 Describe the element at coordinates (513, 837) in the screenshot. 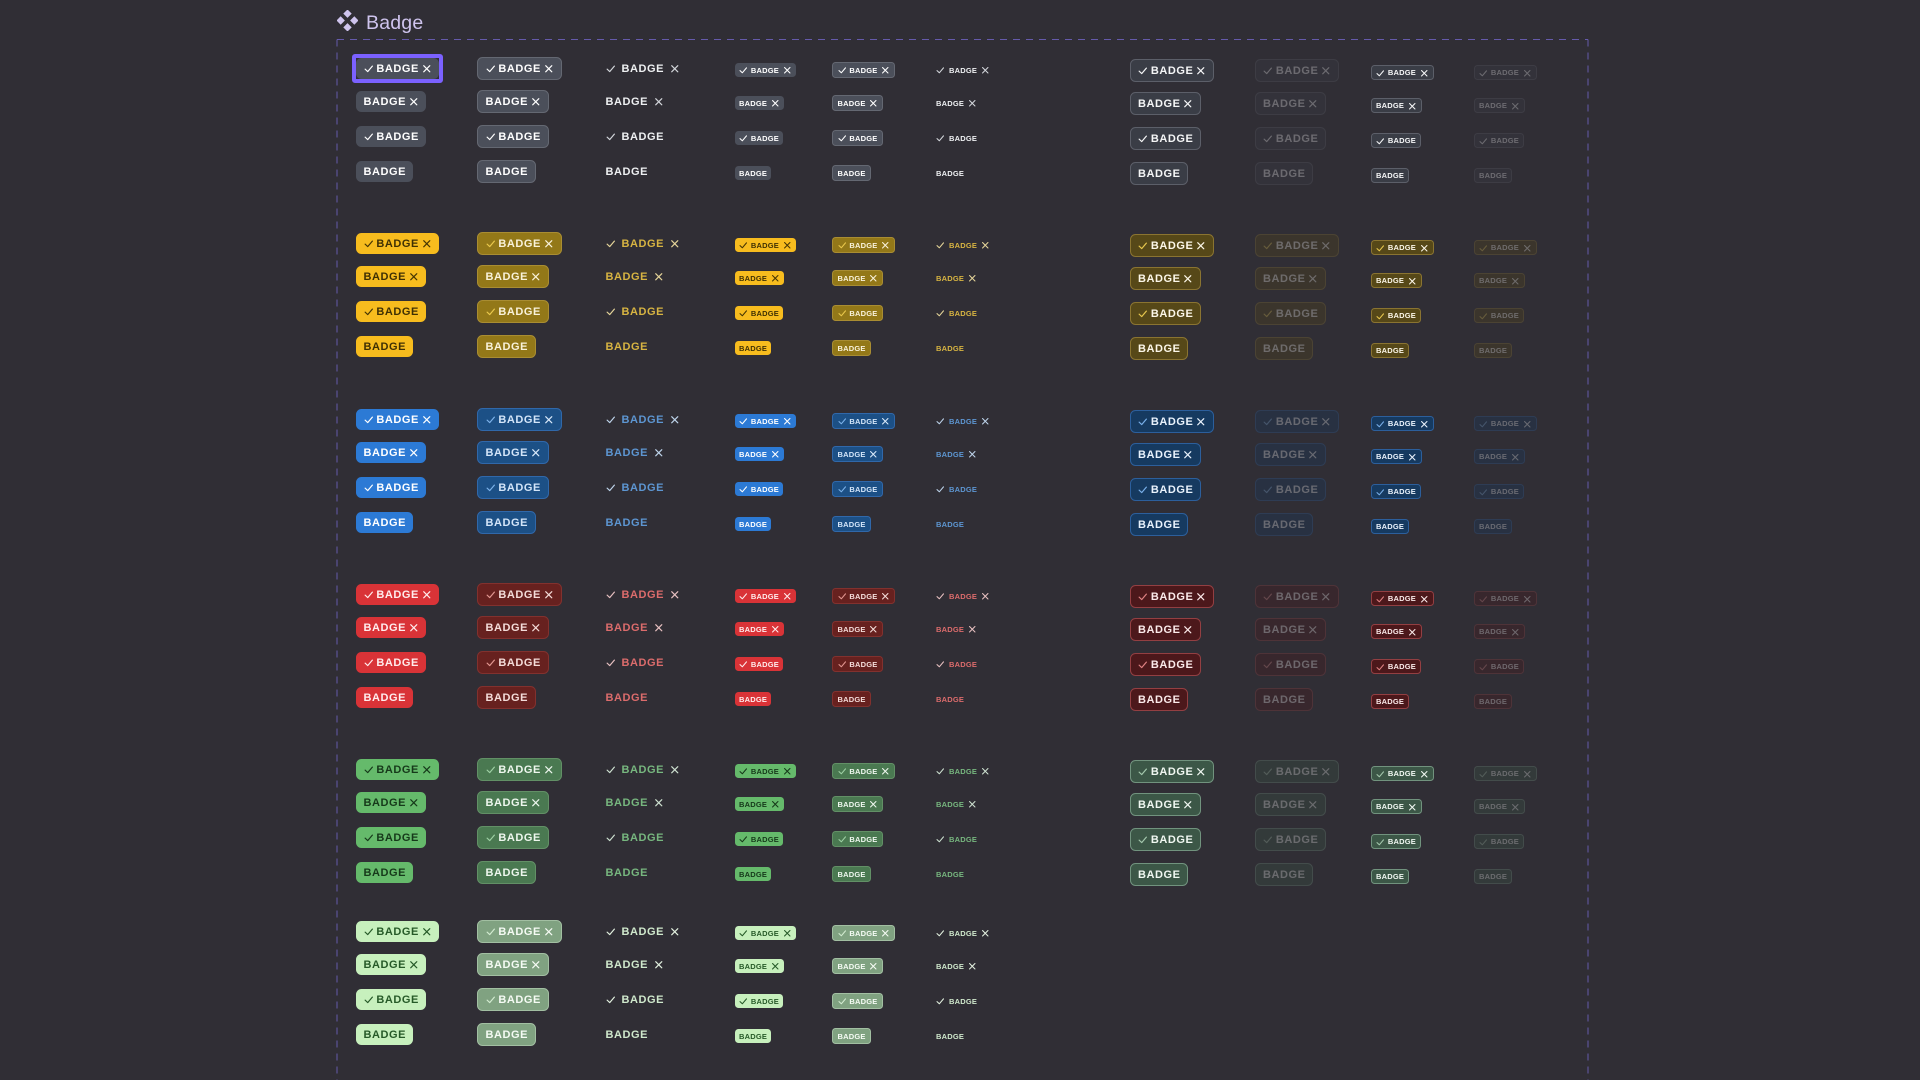

I see `badge-green-md-tonal-row3: BADGE` at that location.